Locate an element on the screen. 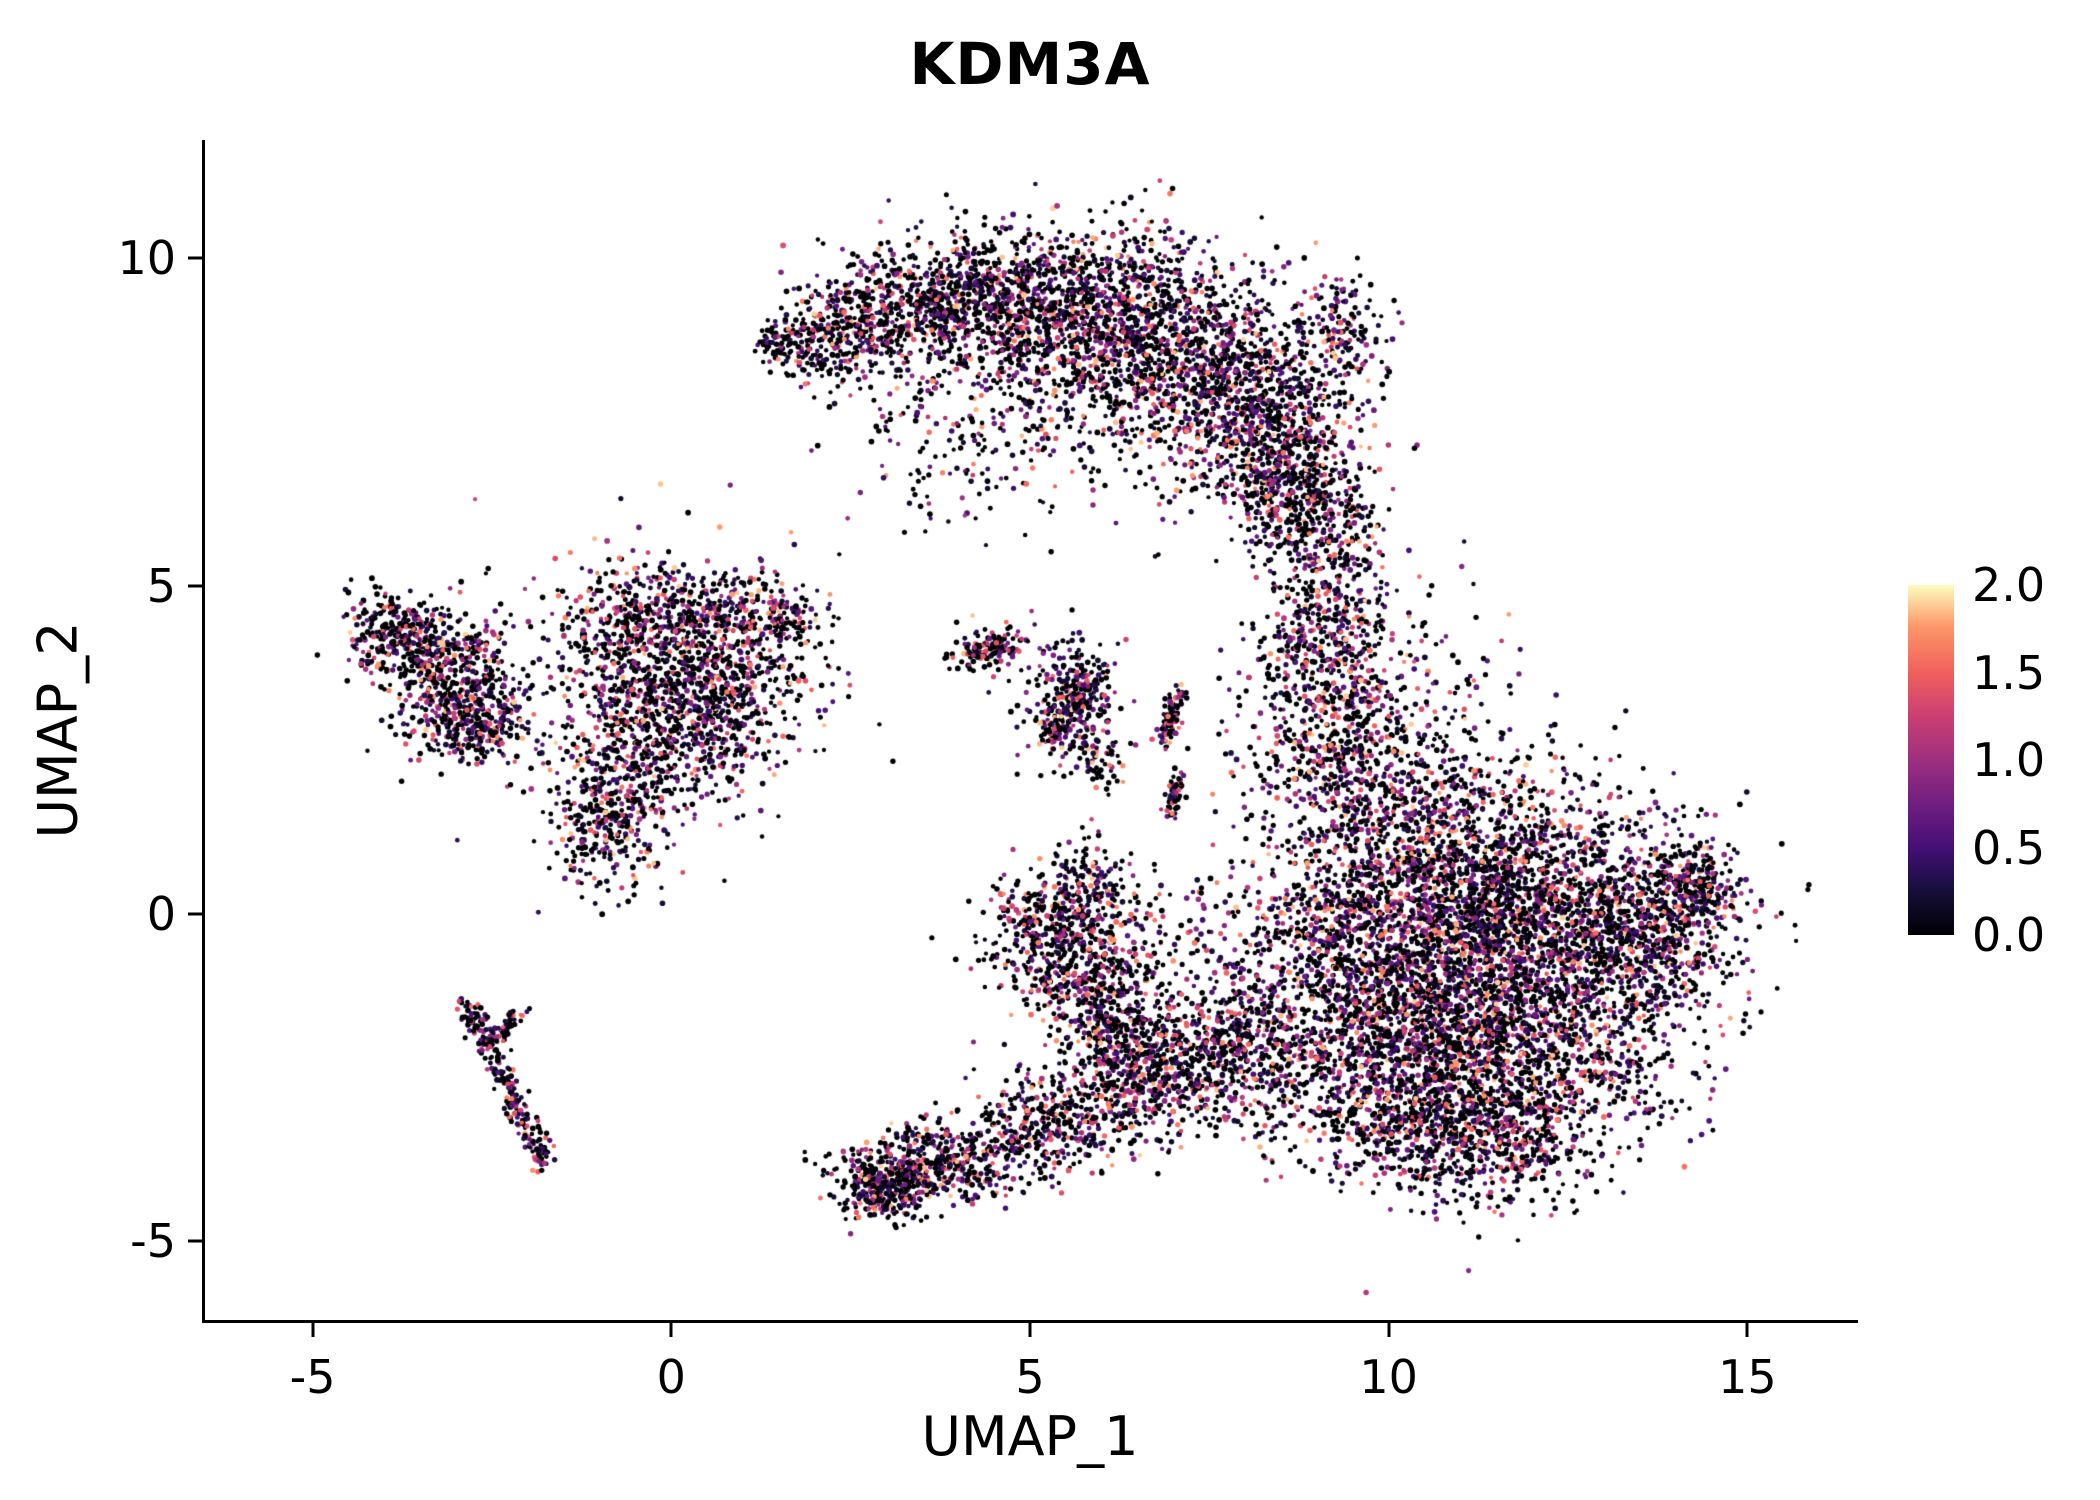 The height and width of the screenshot is (1500, 2100). y-tick-label: -5 is located at coordinates (153, 1241).